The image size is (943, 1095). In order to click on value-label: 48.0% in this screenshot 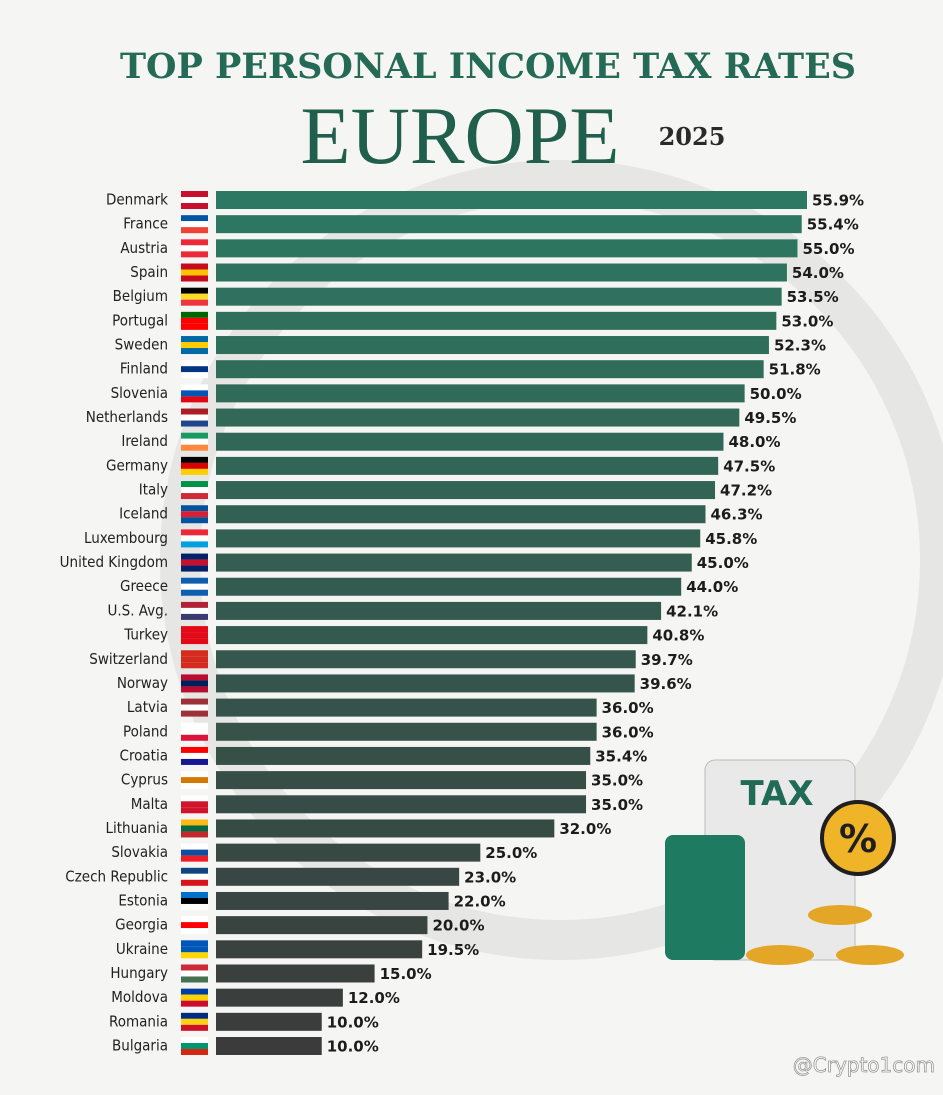, I will do `click(754, 442)`.